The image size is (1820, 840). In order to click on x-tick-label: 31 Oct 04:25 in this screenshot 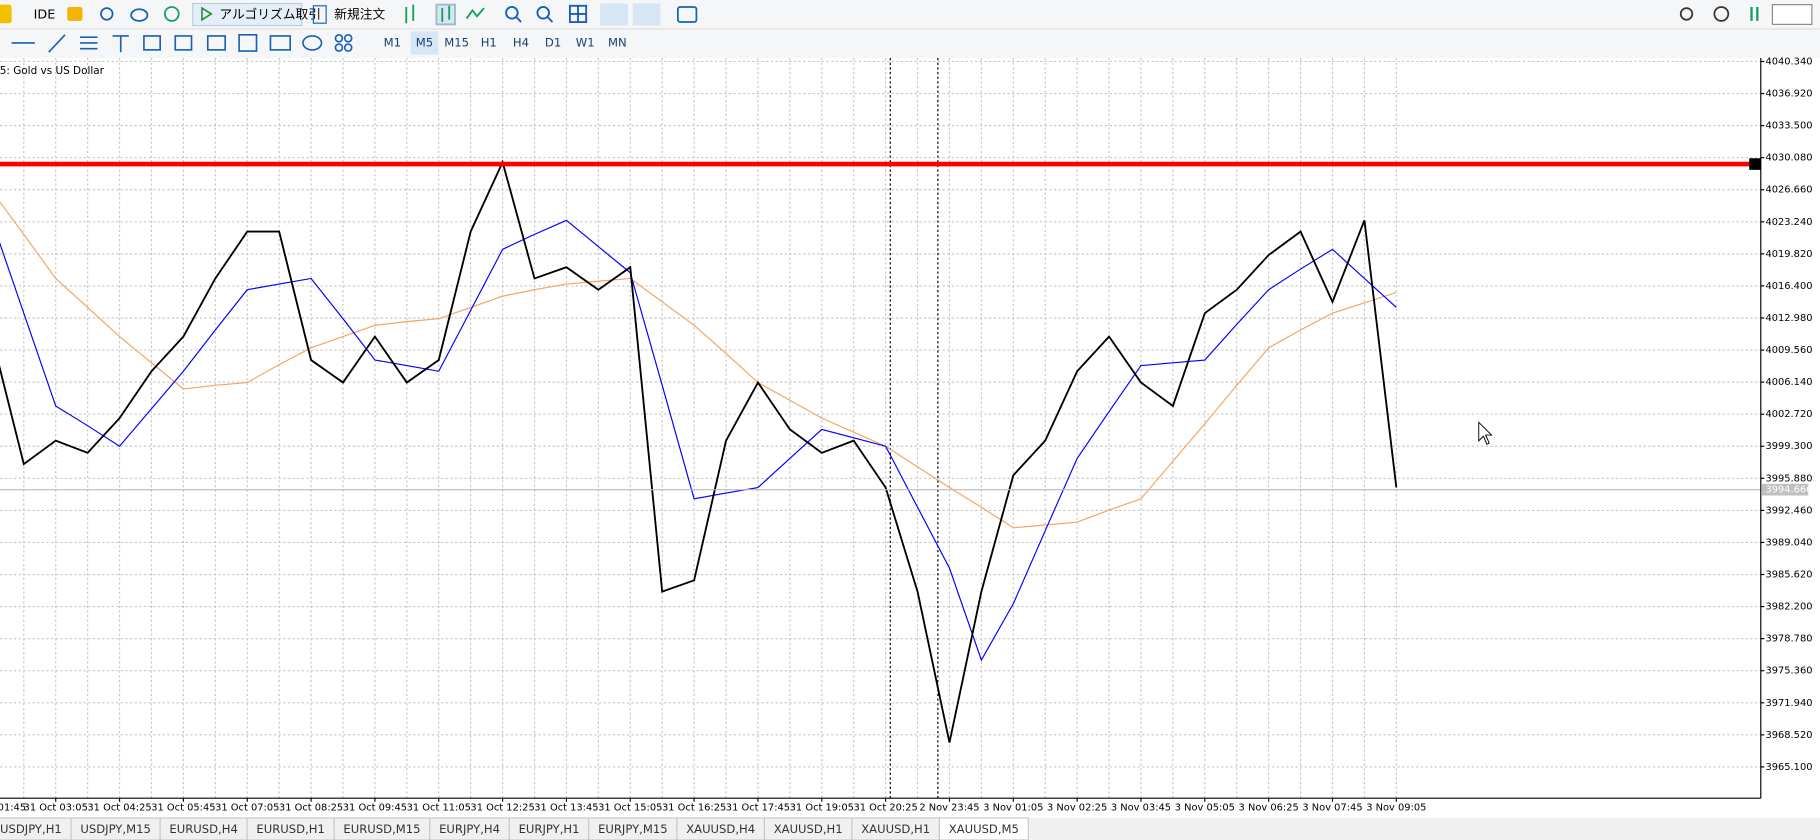, I will do `click(119, 808)`.